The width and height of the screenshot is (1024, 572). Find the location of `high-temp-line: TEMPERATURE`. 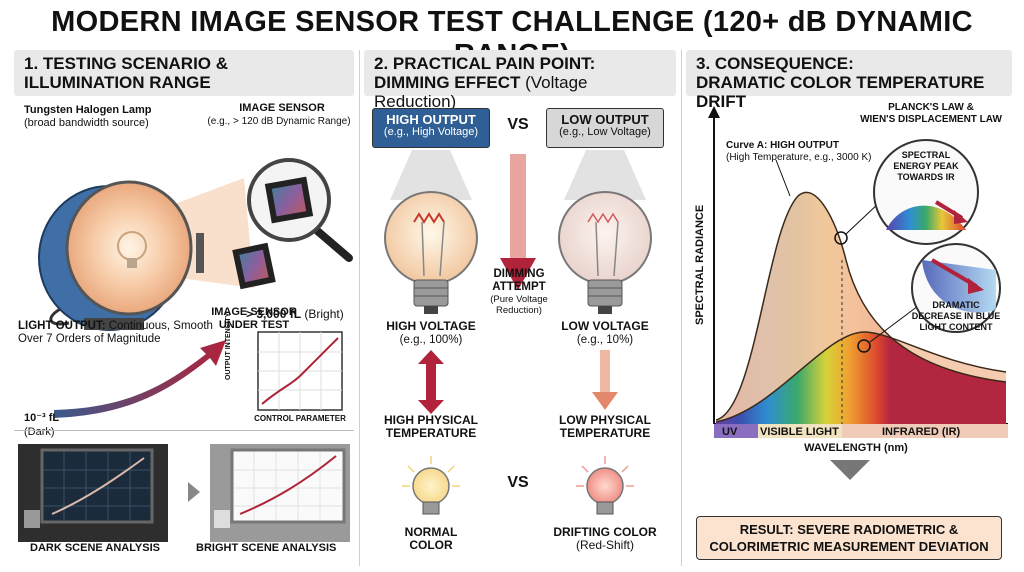

high-temp-line: TEMPERATURE is located at coordinates (431, 433).